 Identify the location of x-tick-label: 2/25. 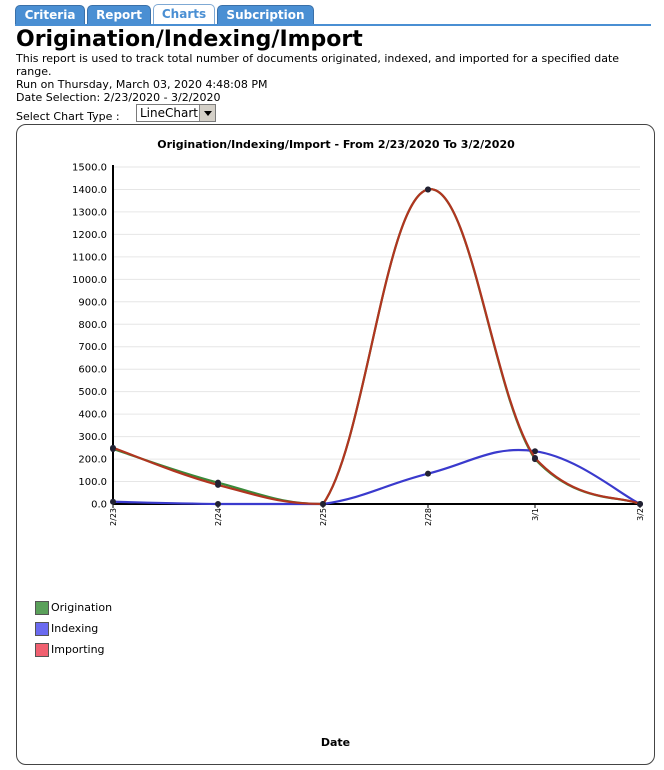
(323, 517).